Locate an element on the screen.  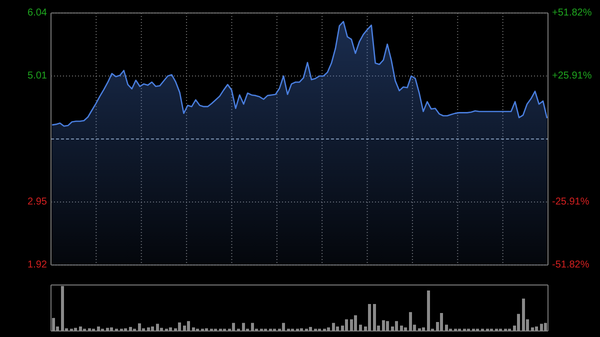
y2-tick-label: -51.82% is located at coordinates (571, 265).